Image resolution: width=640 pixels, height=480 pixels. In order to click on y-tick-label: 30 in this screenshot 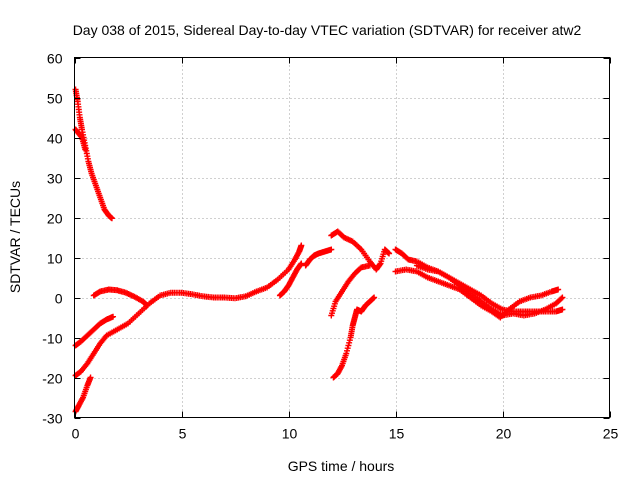, I will do `click(55, 179)`.